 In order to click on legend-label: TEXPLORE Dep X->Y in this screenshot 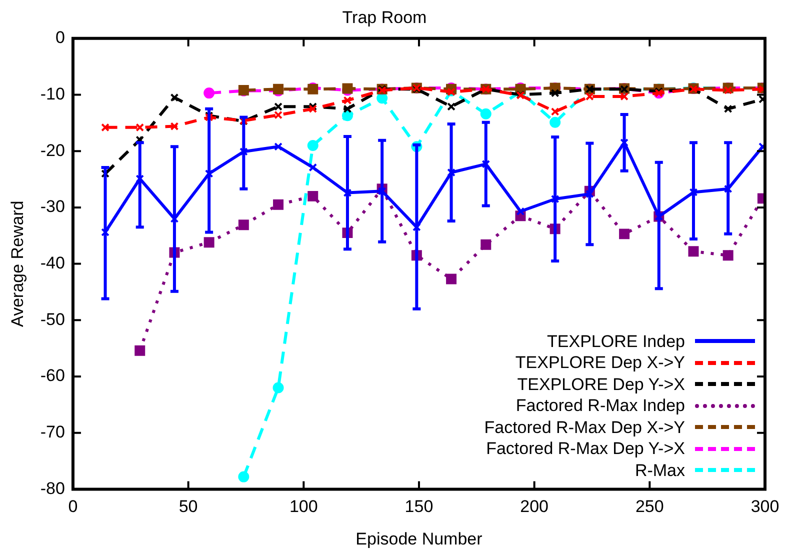, I will do `click(600, 363)`.